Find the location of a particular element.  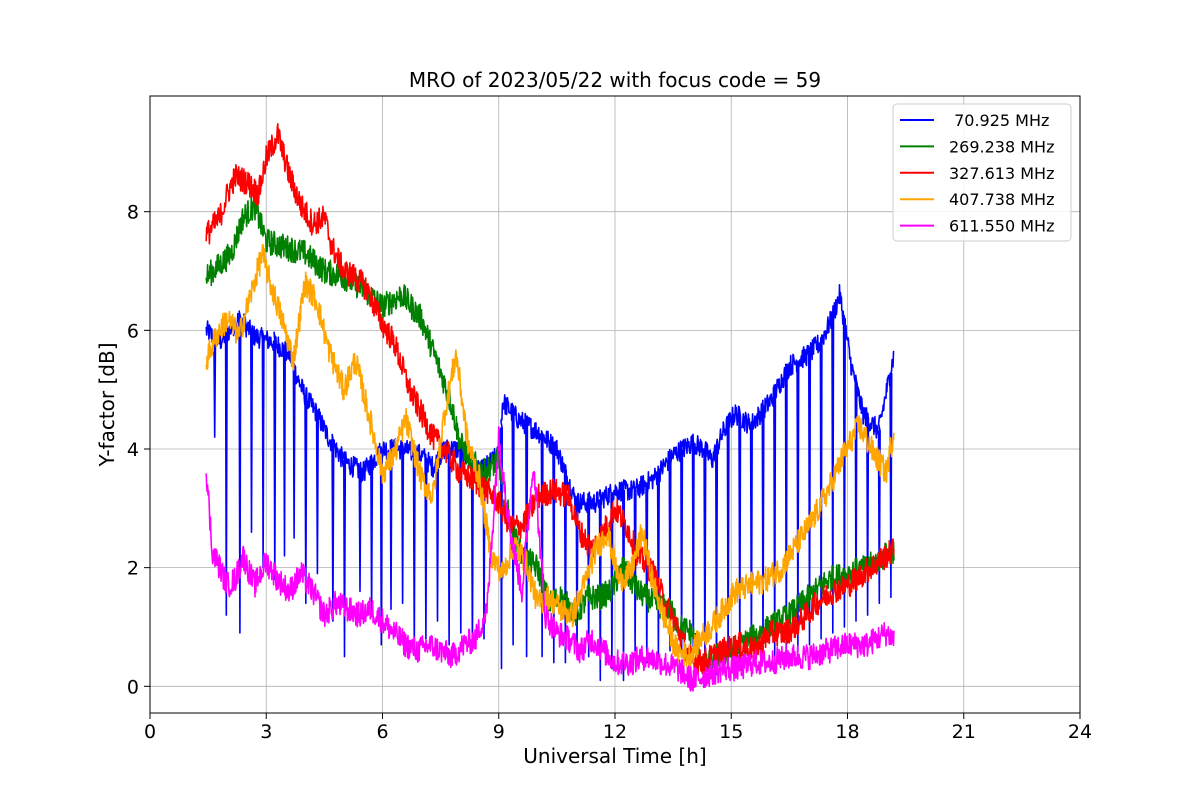

y-tick-label: 2 is located at coordinates (133, 569).